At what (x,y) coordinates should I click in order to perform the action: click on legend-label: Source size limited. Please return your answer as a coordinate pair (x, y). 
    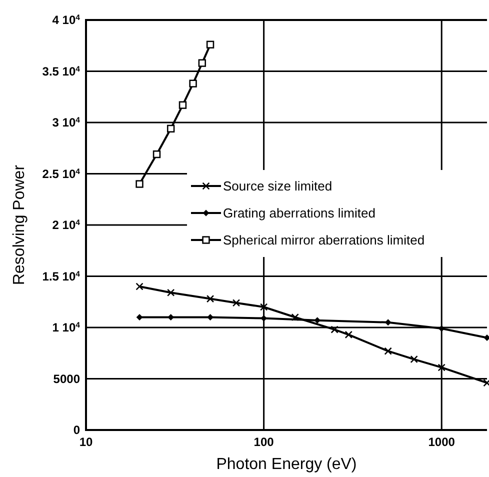
    Looking at the image, I should click on (277, 186).